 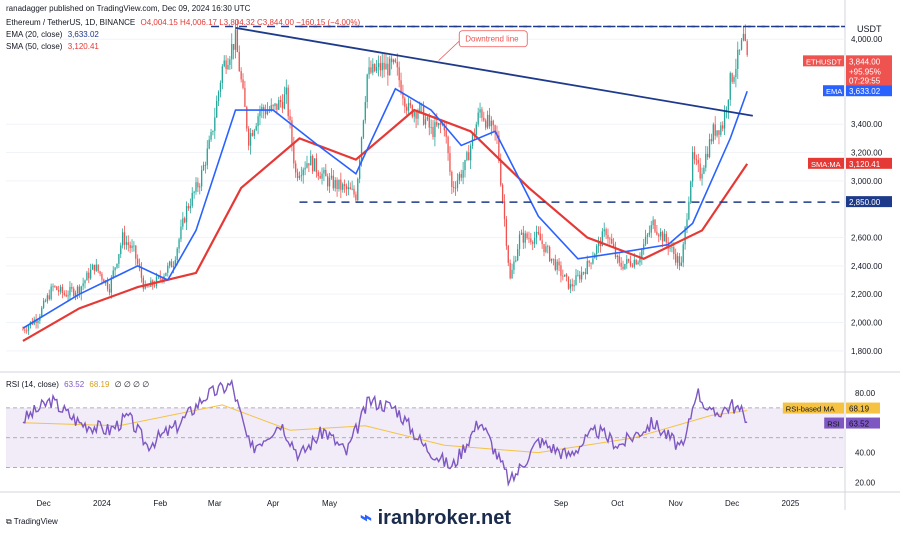 I want to click on last-price-label-value: 3,844.00, so click(x=865, y=61).